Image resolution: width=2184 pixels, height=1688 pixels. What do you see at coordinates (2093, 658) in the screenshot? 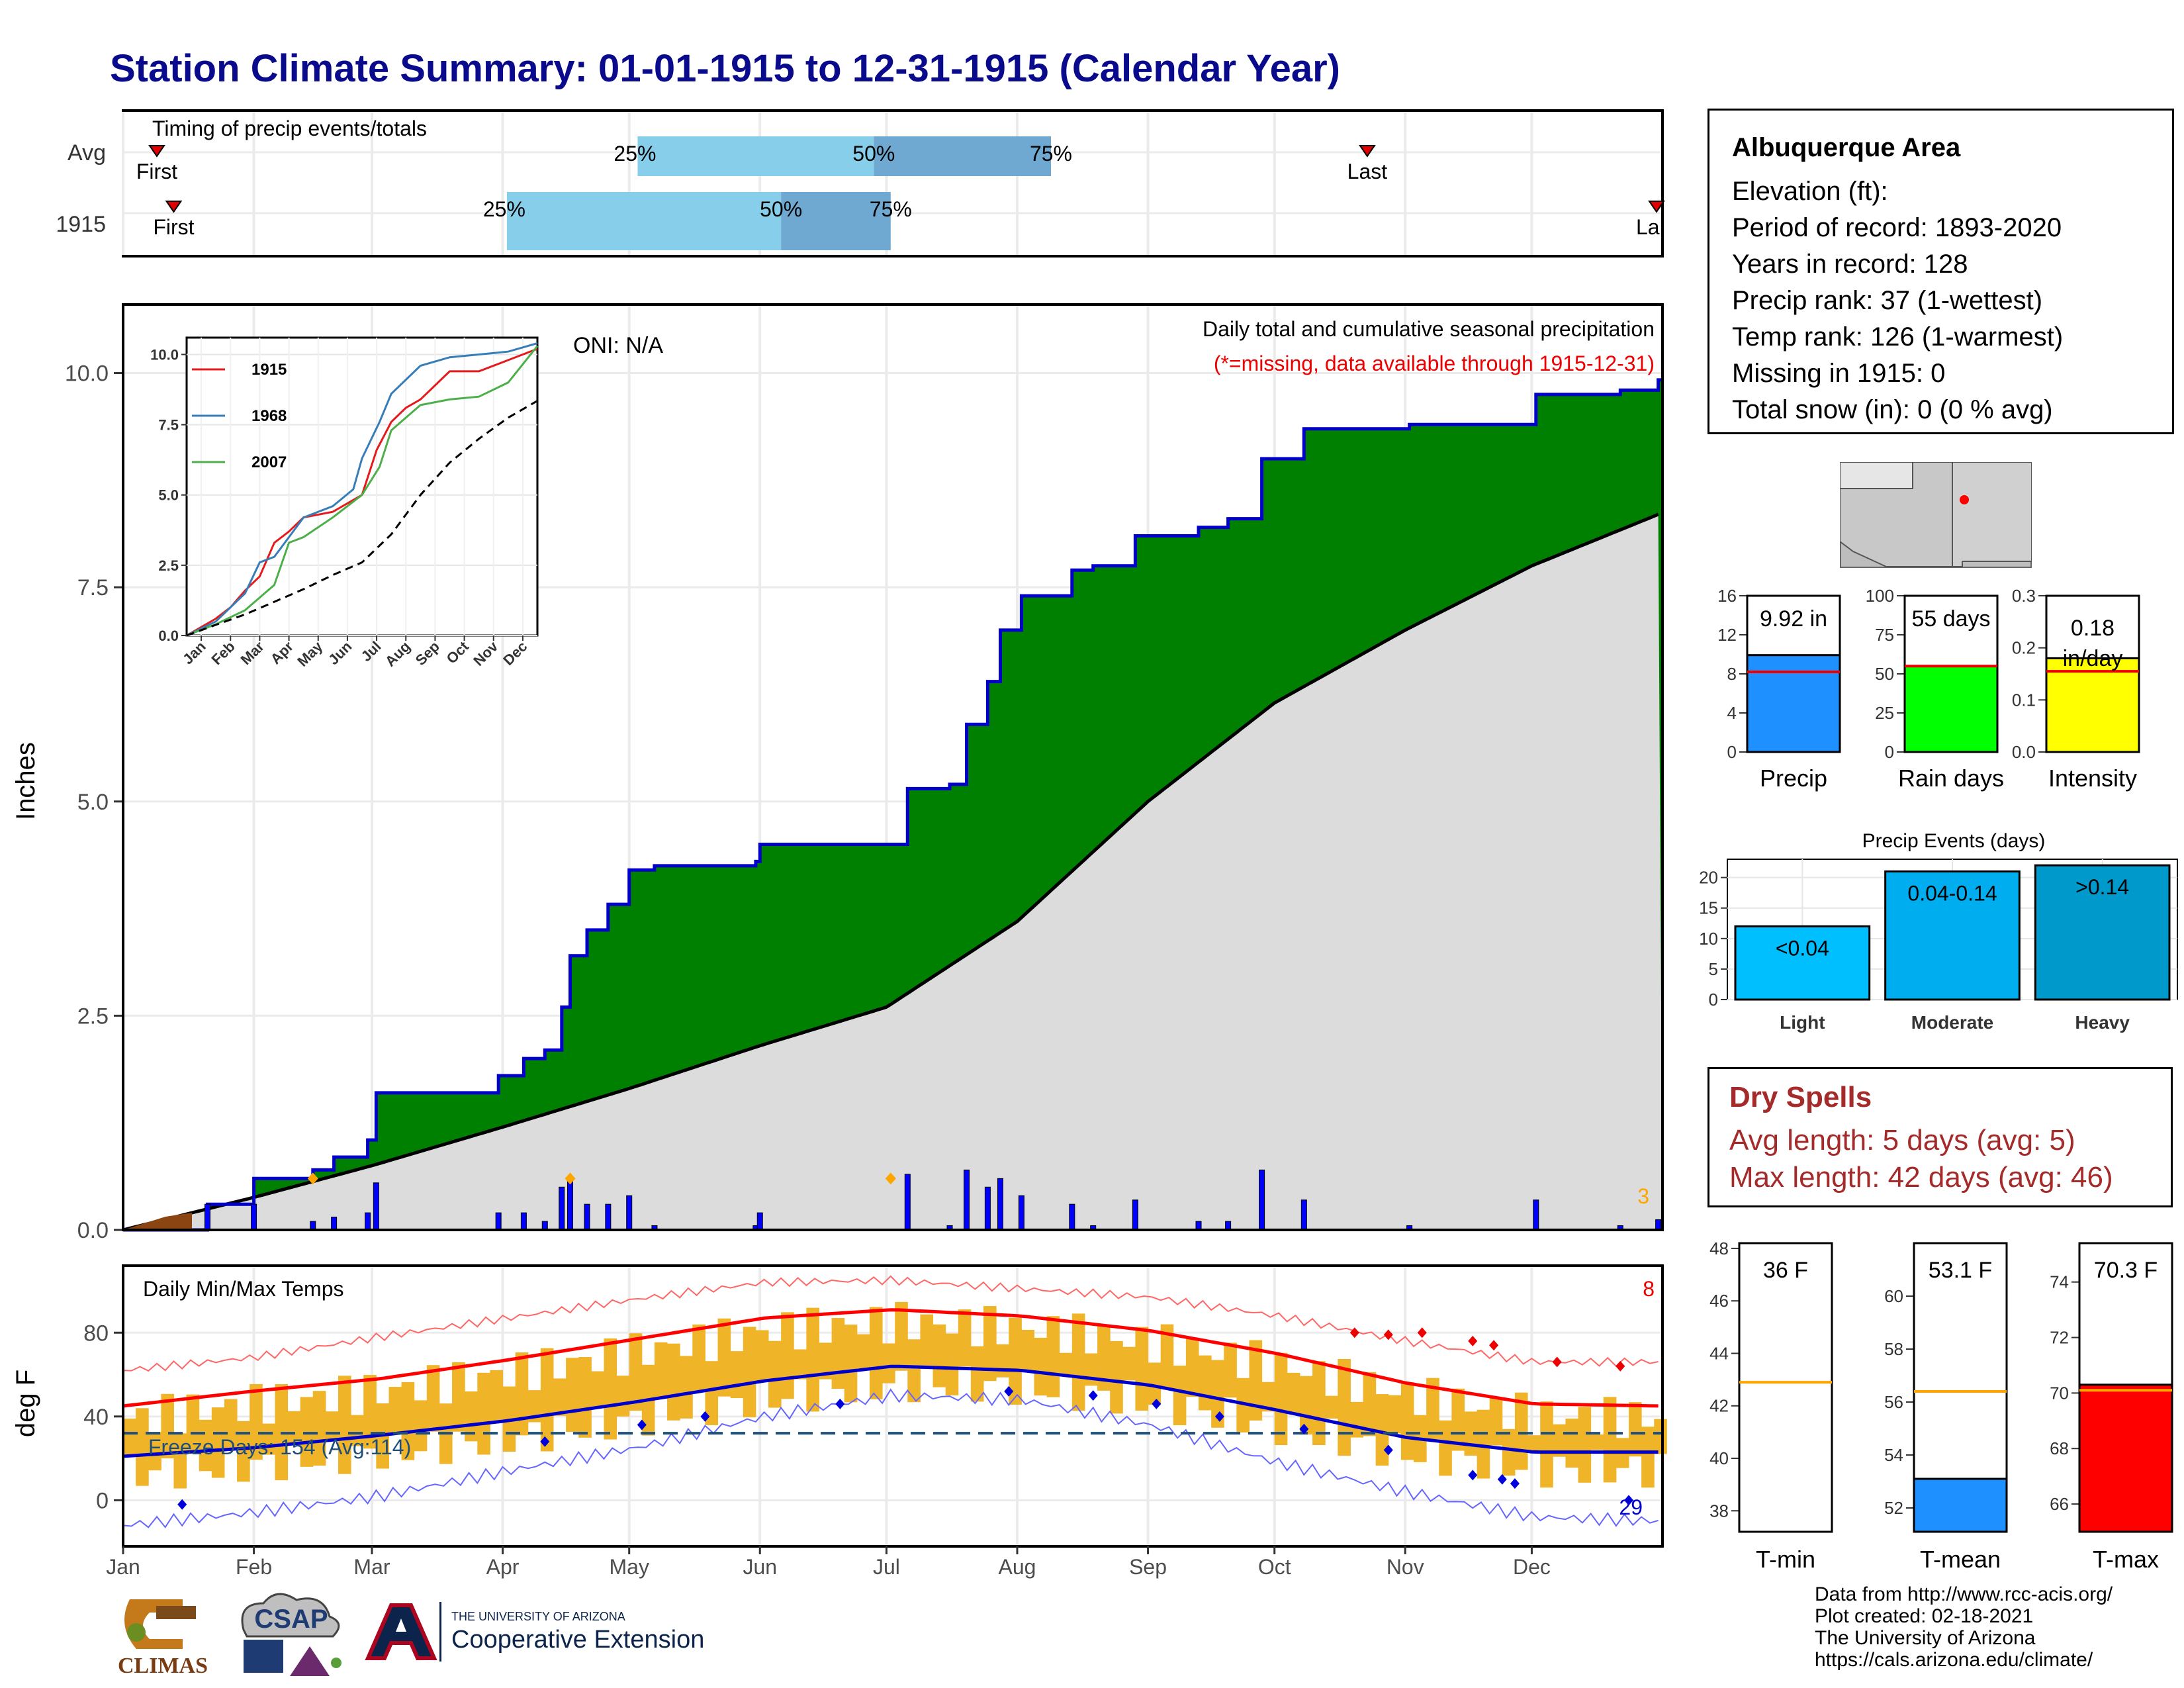
I see `stat-value-label: in/day` at bounding box center [2093, 658].